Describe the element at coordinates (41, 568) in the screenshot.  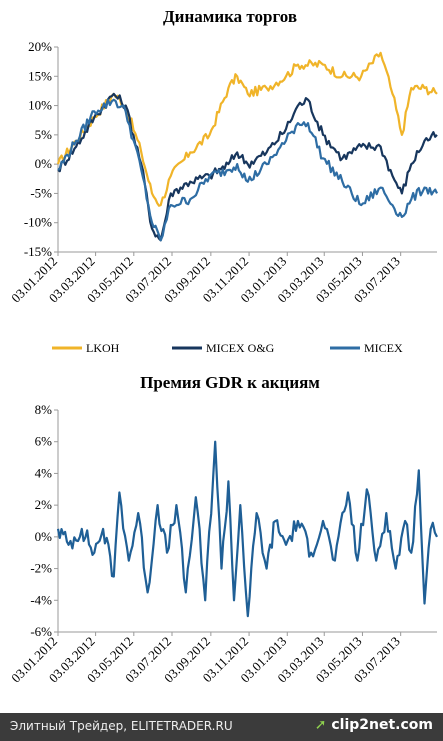
I see `c2-y-tick-label: -2%` at that location.